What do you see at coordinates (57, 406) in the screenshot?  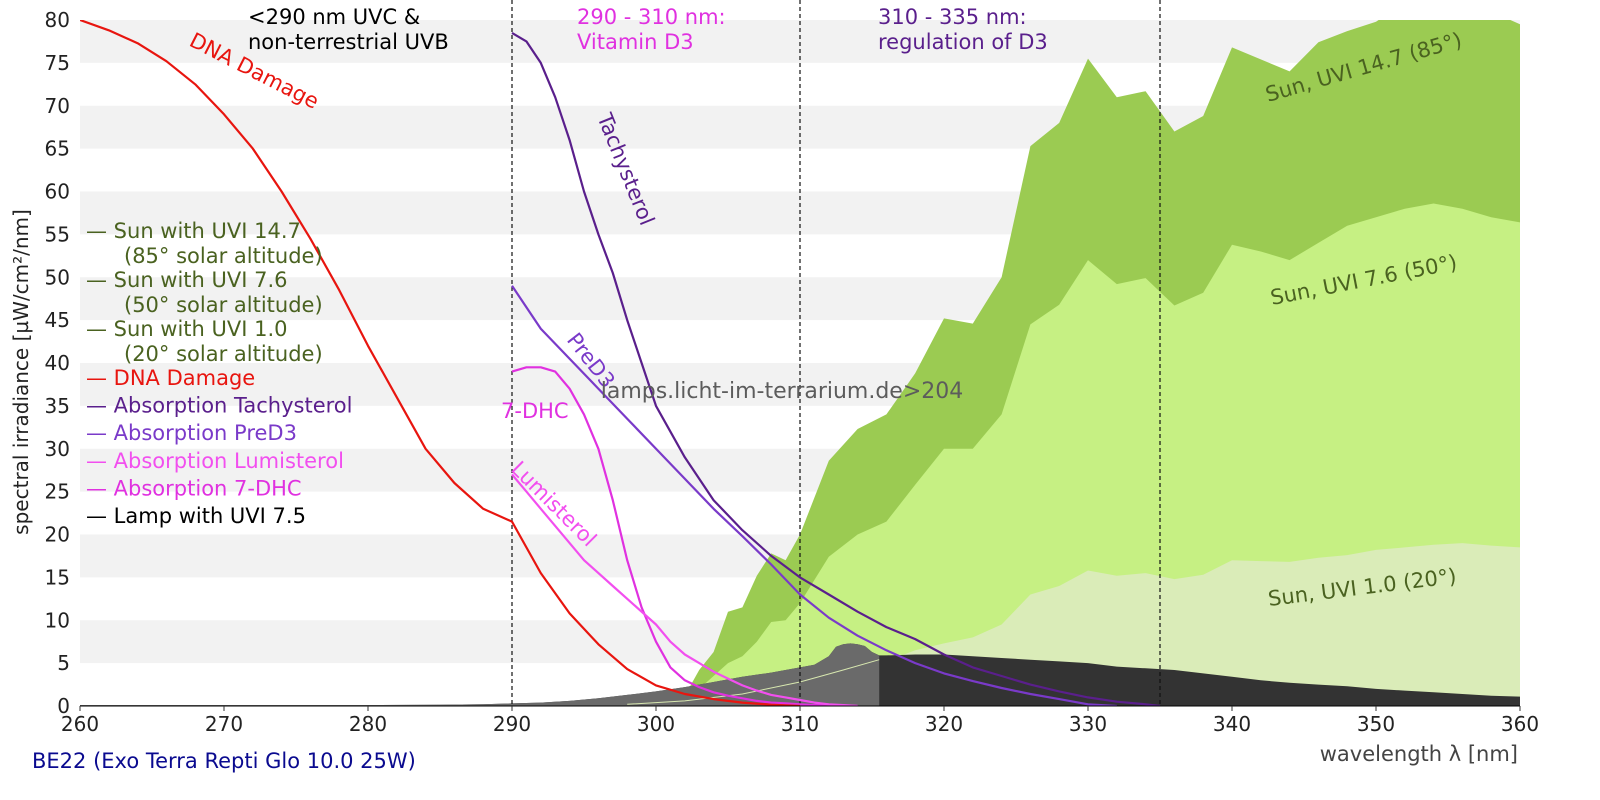 I see `y-tick-label: 35` at bounding box center [57, 406].